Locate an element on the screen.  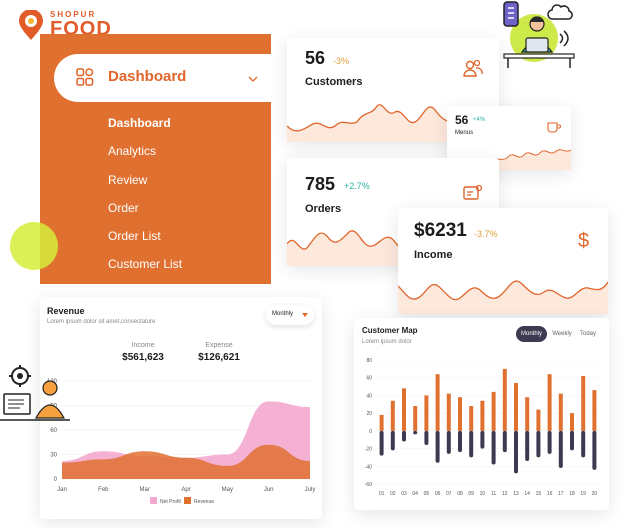
customers-change: -3% is located at coordinates (341, 61).